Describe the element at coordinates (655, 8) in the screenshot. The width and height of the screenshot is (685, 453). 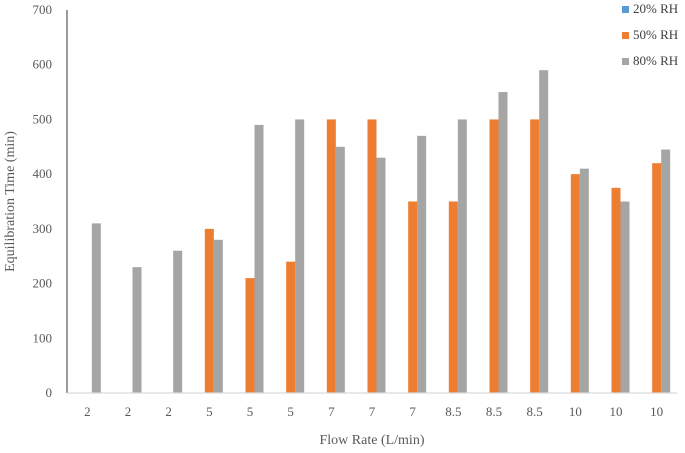
I see `legend-label: 20% RH` at that location.